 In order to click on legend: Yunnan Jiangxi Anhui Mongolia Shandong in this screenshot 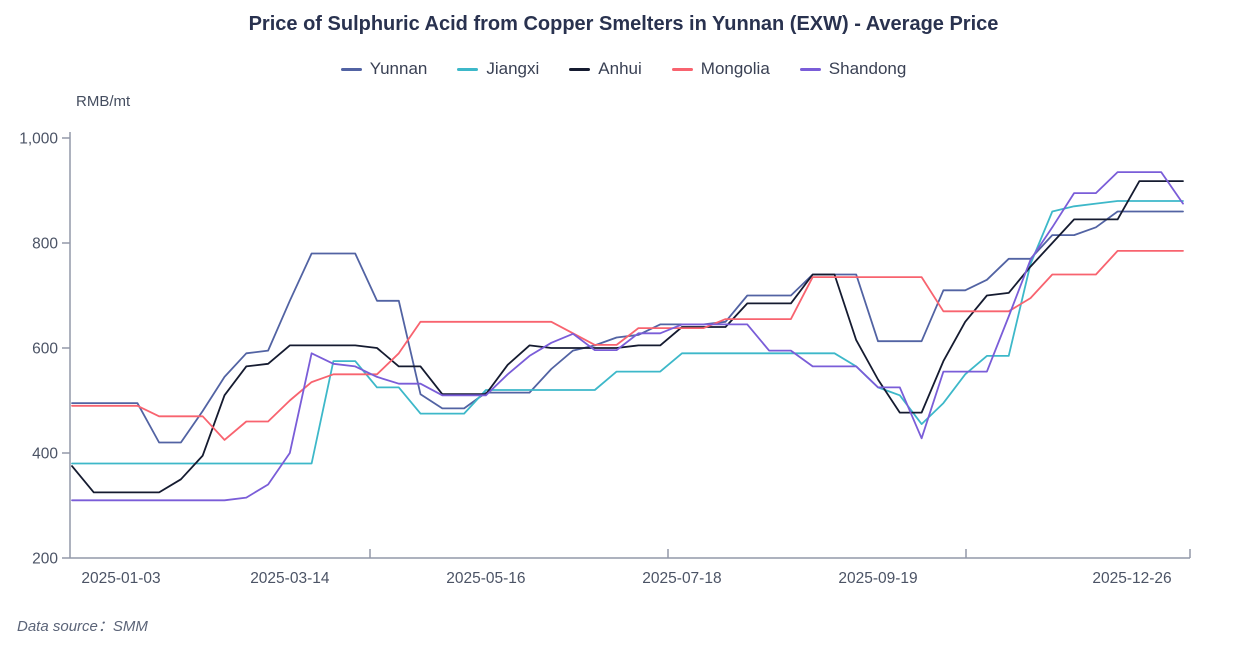, I will do `click(623, 69)`.